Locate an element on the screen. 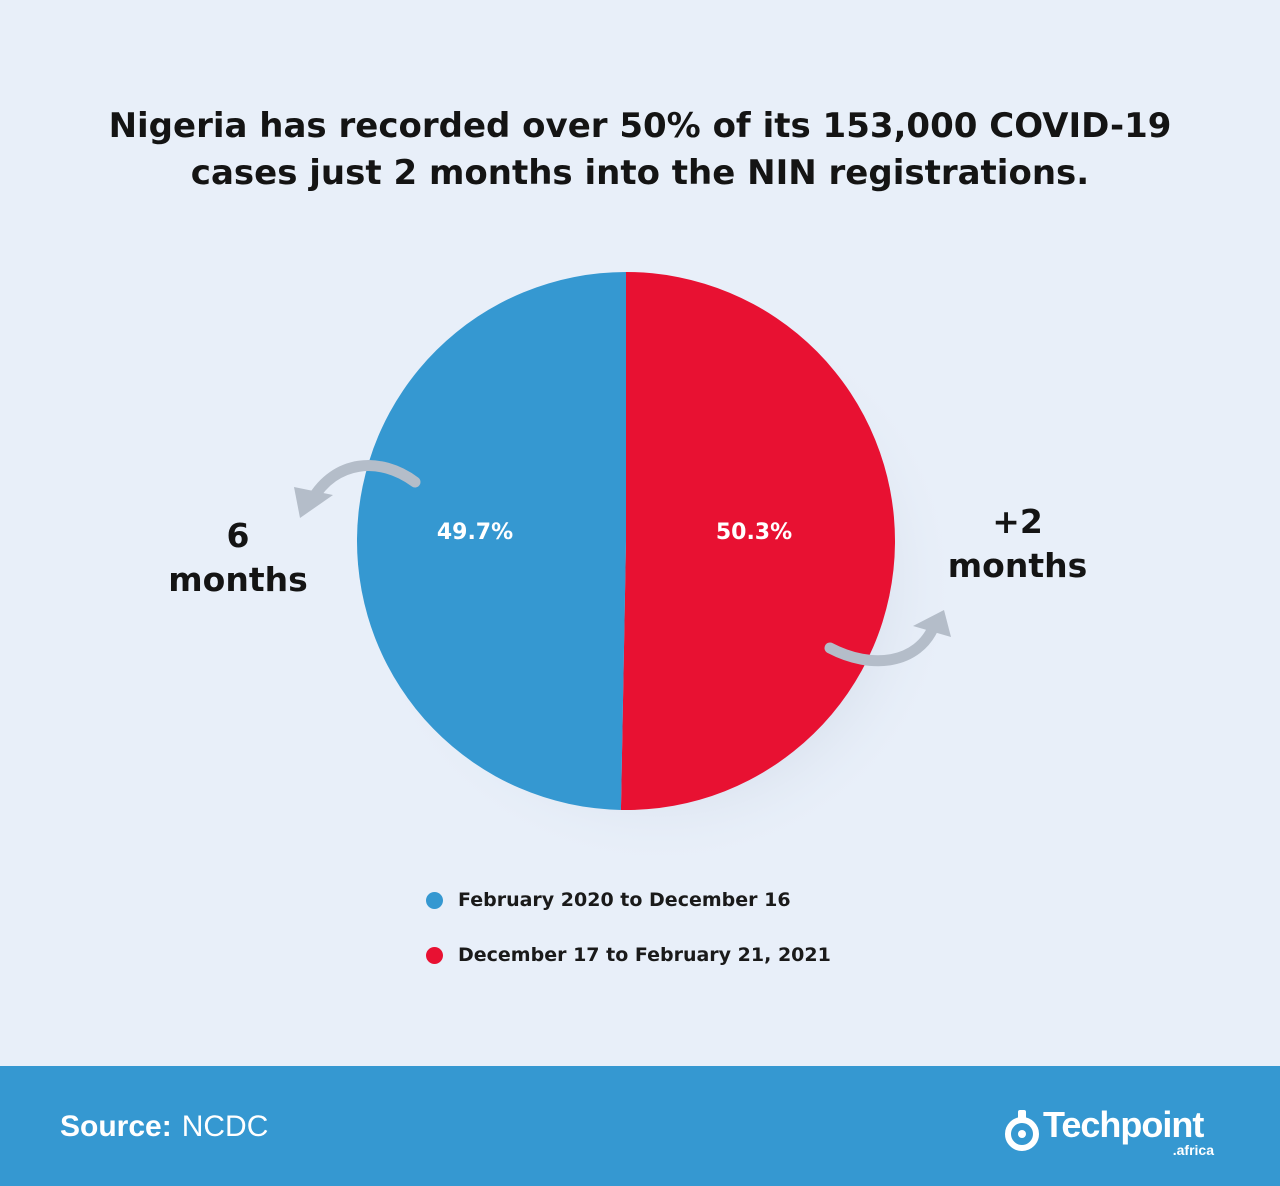 This screenshot has height=1186, width=1280. pie-data-label: 49.7% is located at coordinates (475, 532).